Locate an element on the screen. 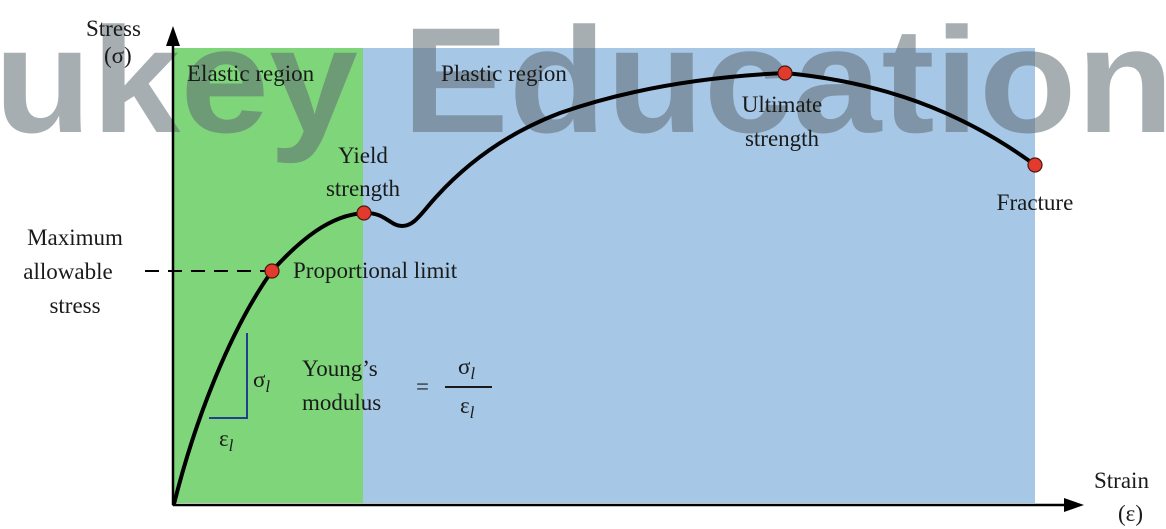 This screenshot has height=529, width=1166. y-axis-label-line2: (σ) is located at coordinates (118, 55).